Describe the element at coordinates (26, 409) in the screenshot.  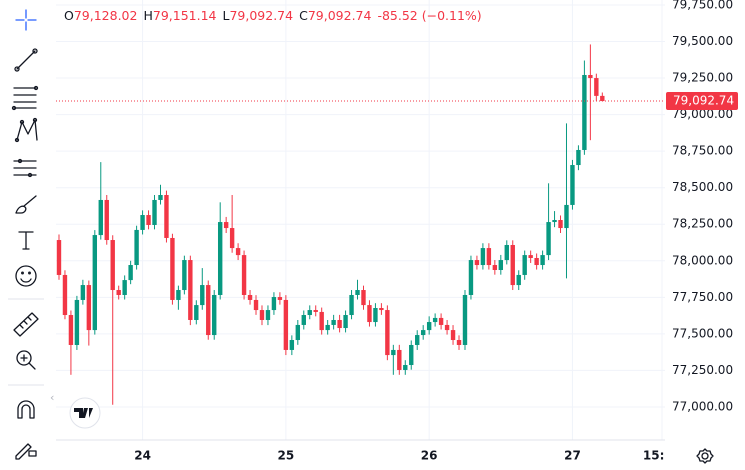
I see `magnet-tool` at that location.